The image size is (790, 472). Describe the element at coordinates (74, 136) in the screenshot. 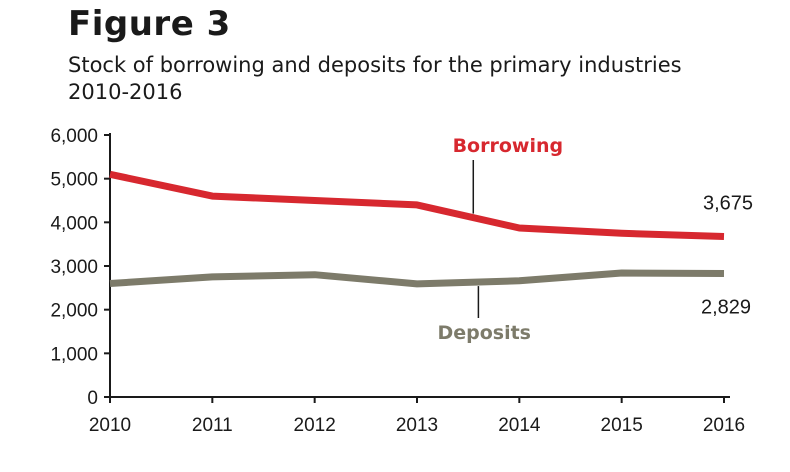

I see `y-tick-label: 6,000` at that location.